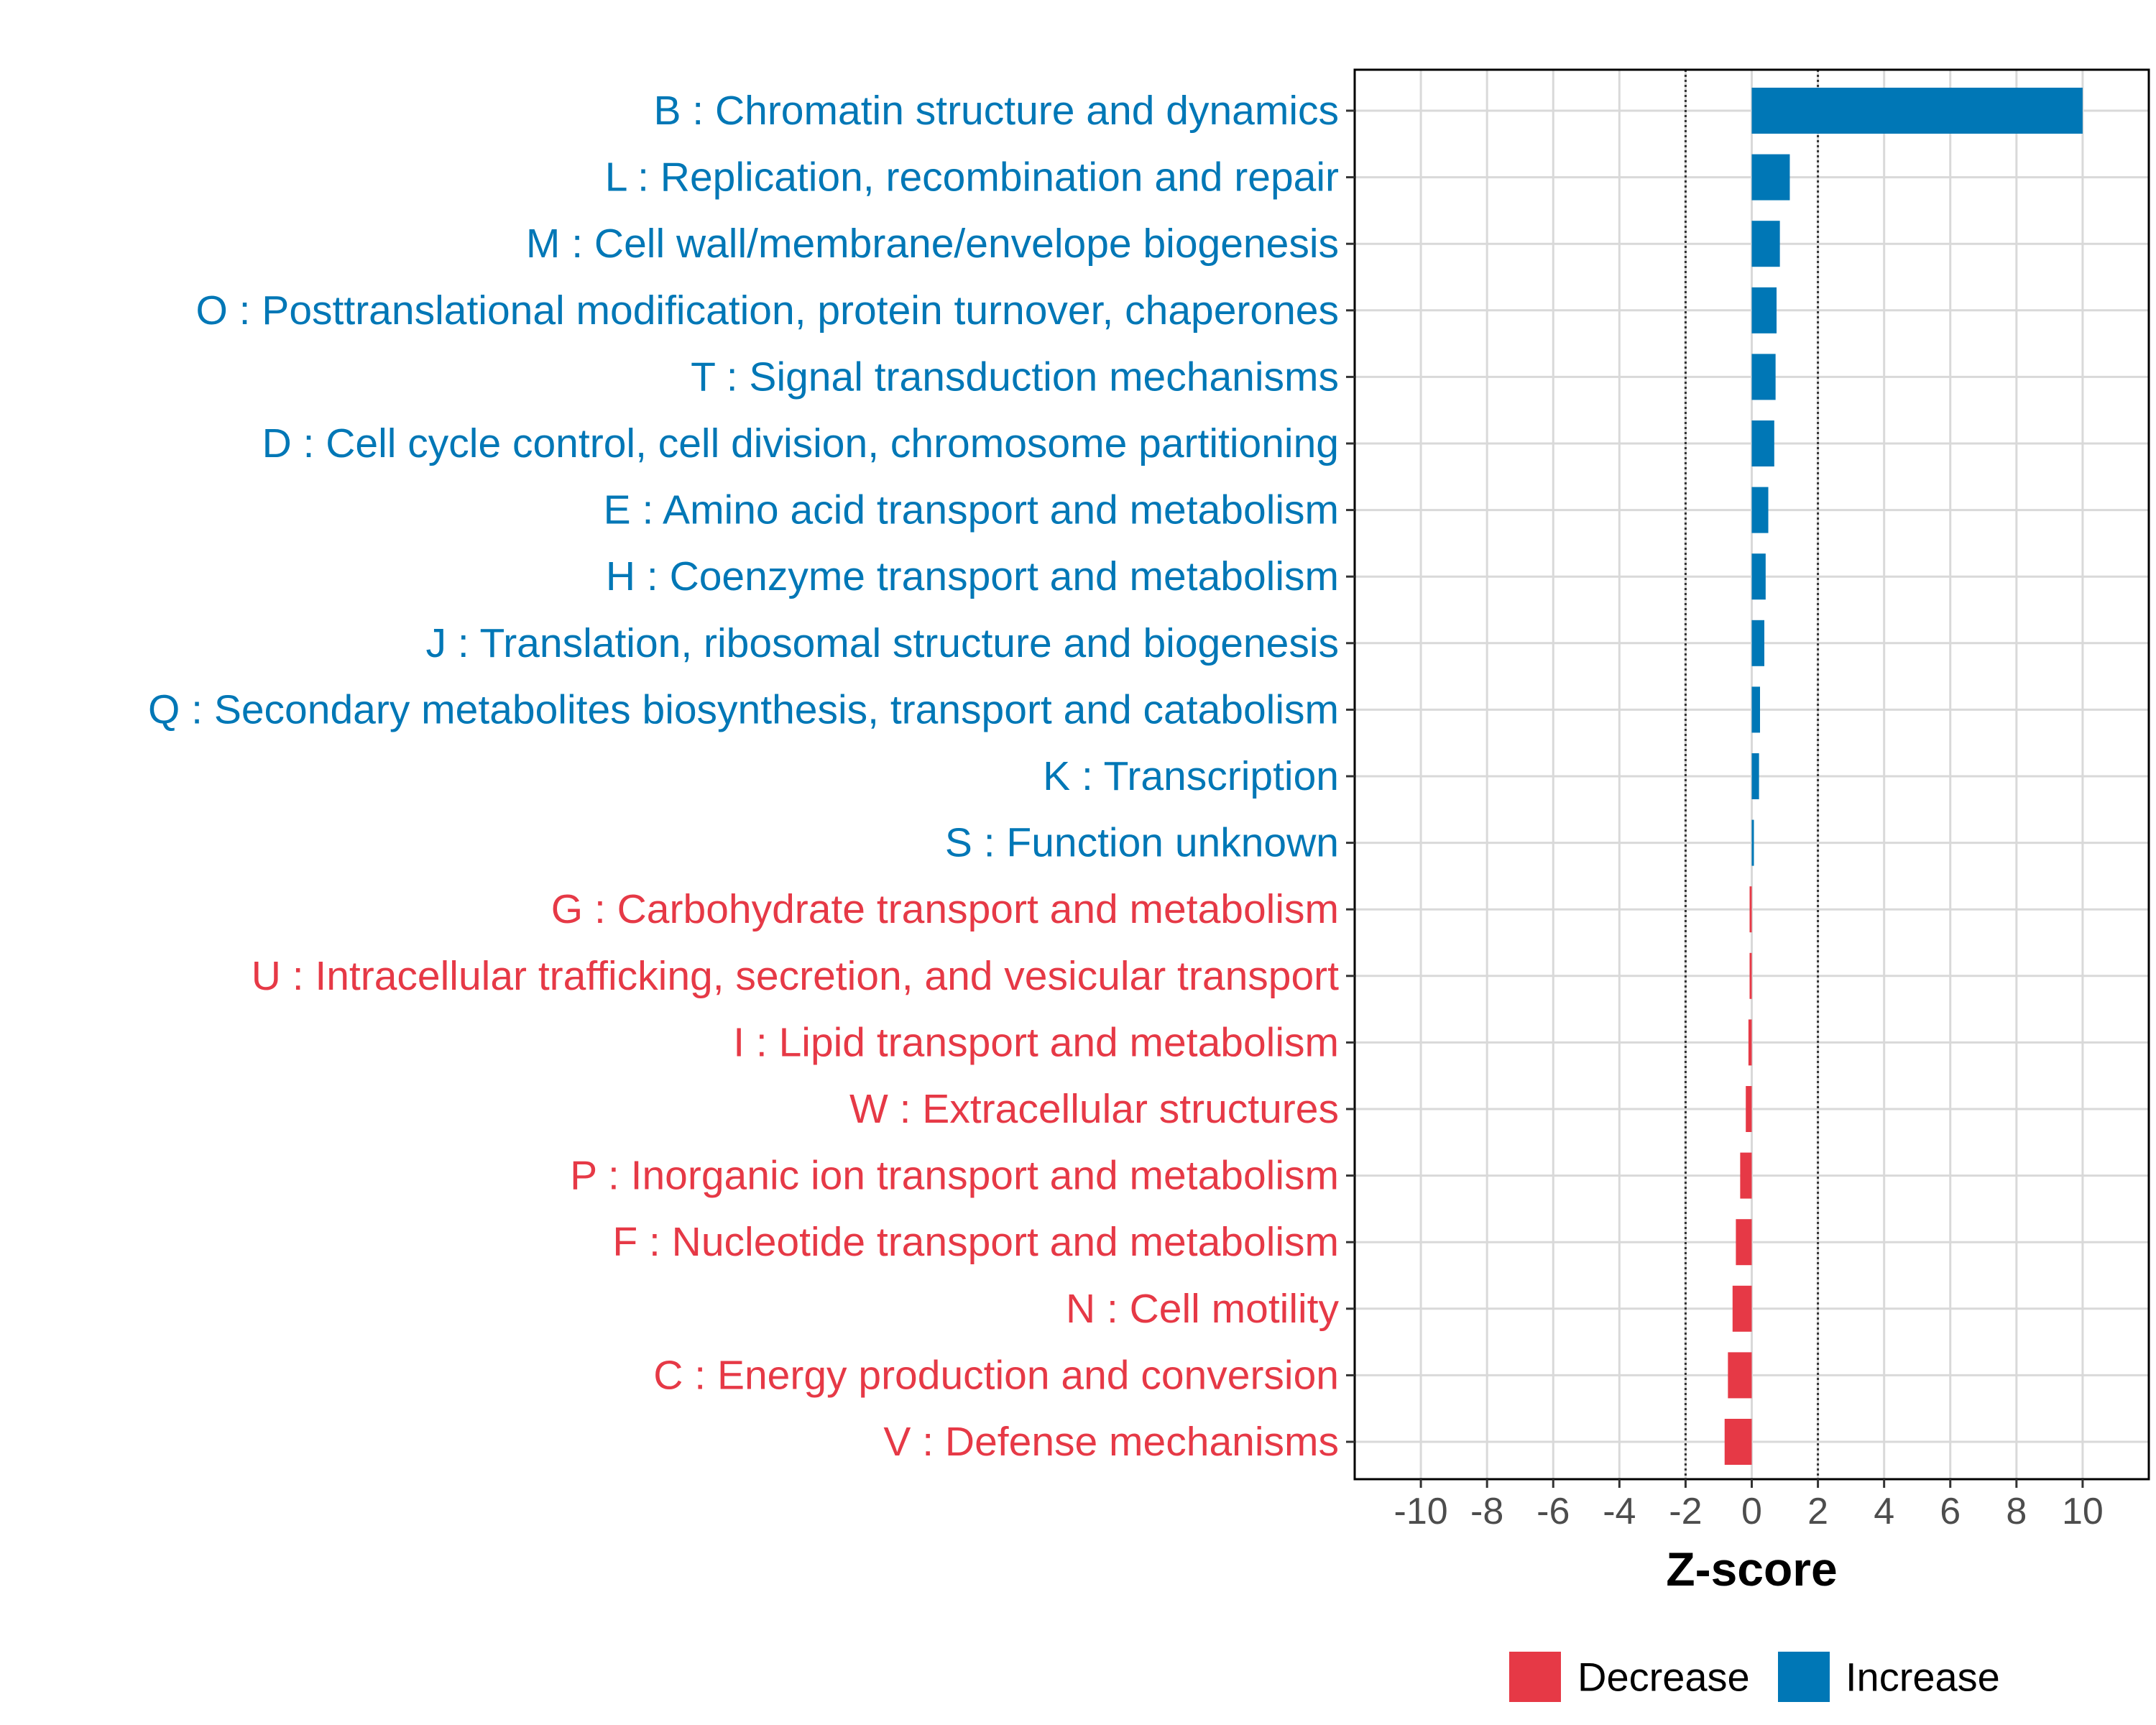 Image resolution: width=2156 pixels, height=1725 pixels. What do you see at coordinates (996, 111) in the screenshot?
I see `category-label: B : Chromatin structure and dynamics` at bounding box center [996, 111].